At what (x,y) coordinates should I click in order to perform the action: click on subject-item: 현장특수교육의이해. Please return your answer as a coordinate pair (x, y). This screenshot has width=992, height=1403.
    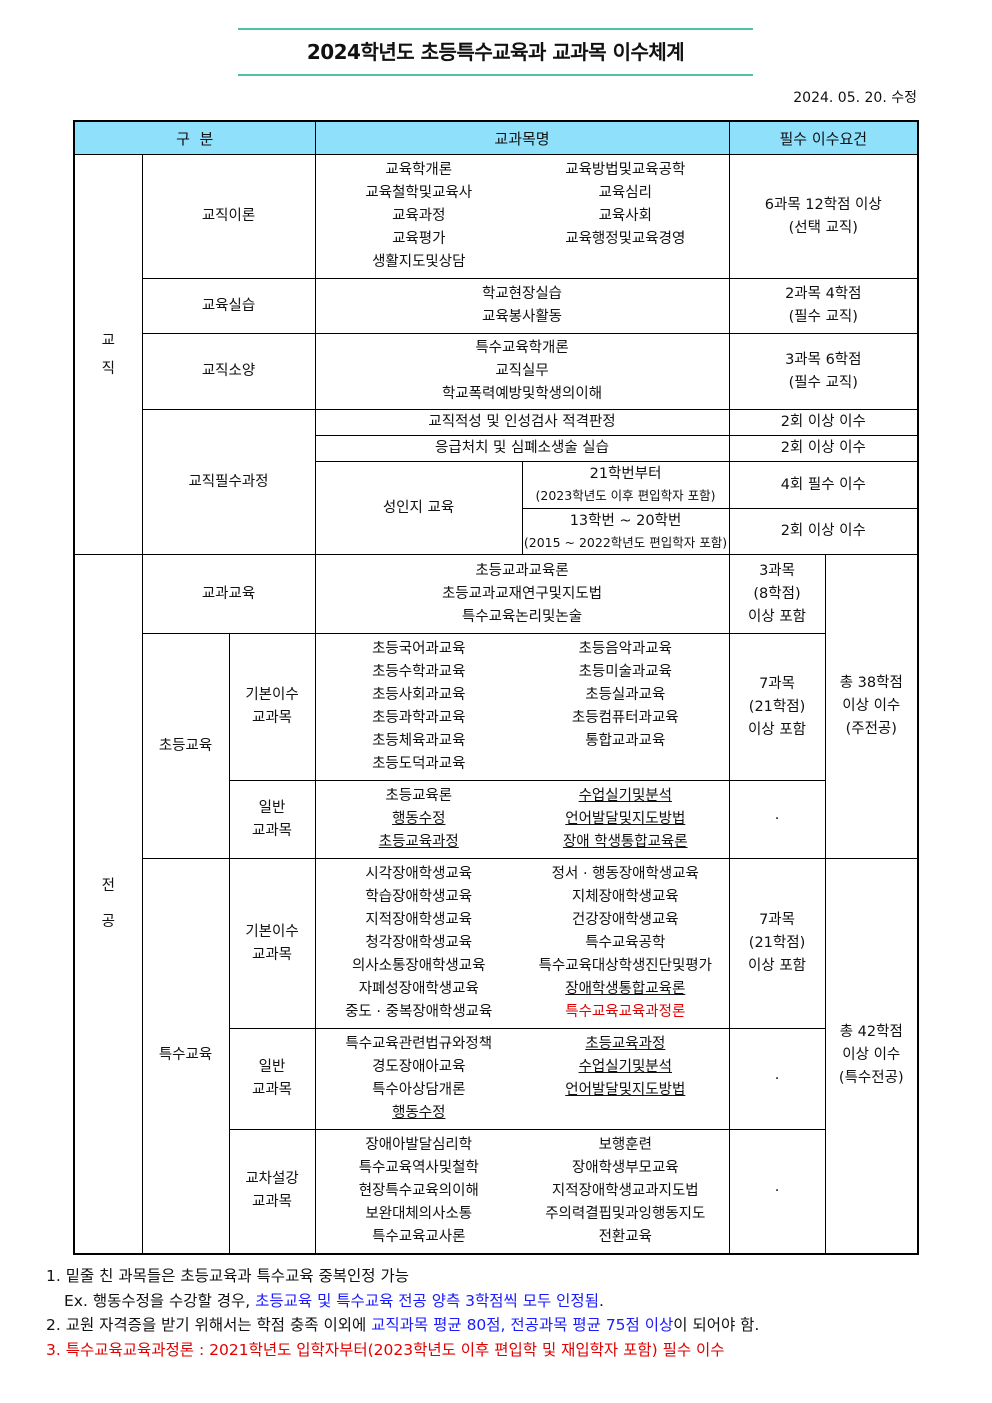
    Looking at the image, I should click on (418, 1190).